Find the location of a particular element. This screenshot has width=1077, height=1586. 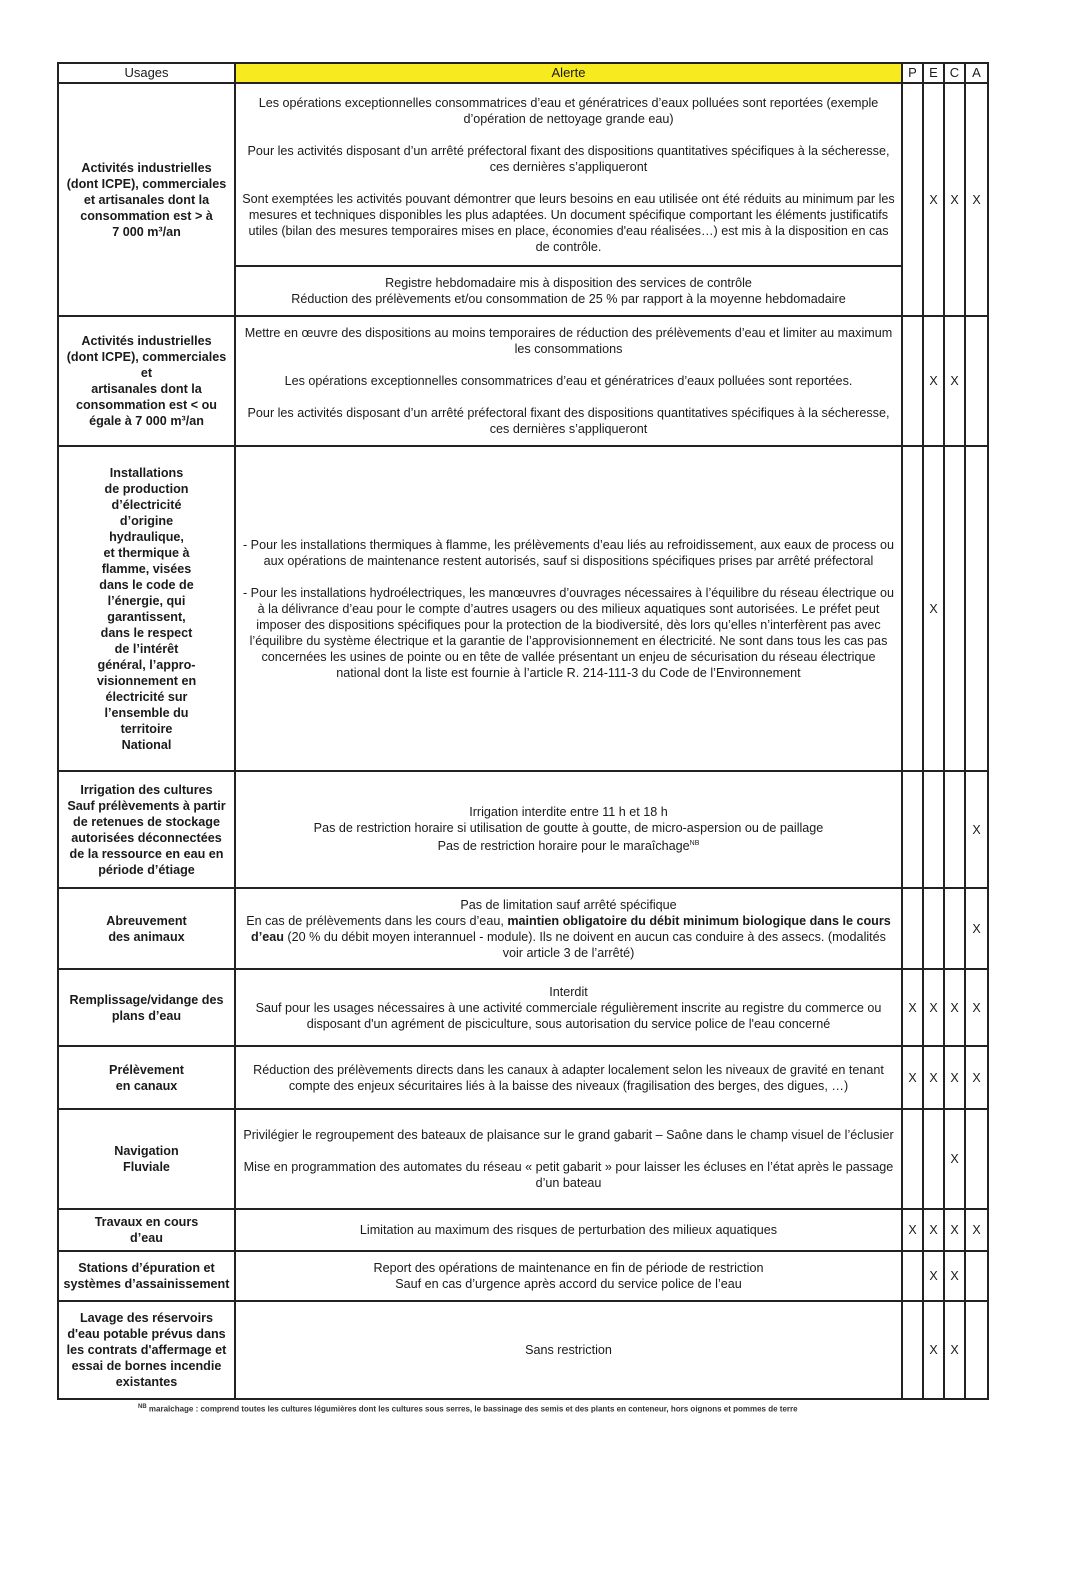

usage-line: systèmes d’assainissement is located at coordinates (146, 1284).